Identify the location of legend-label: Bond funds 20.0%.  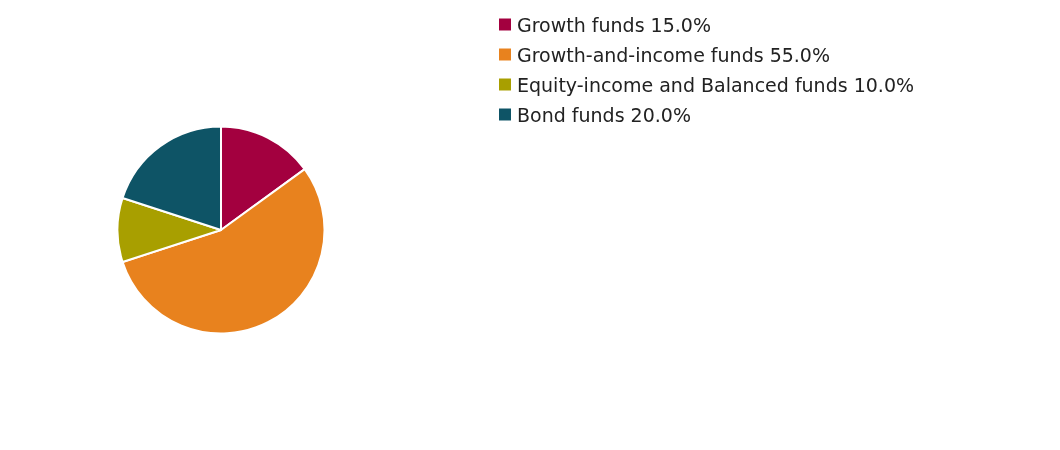
(604, 114).